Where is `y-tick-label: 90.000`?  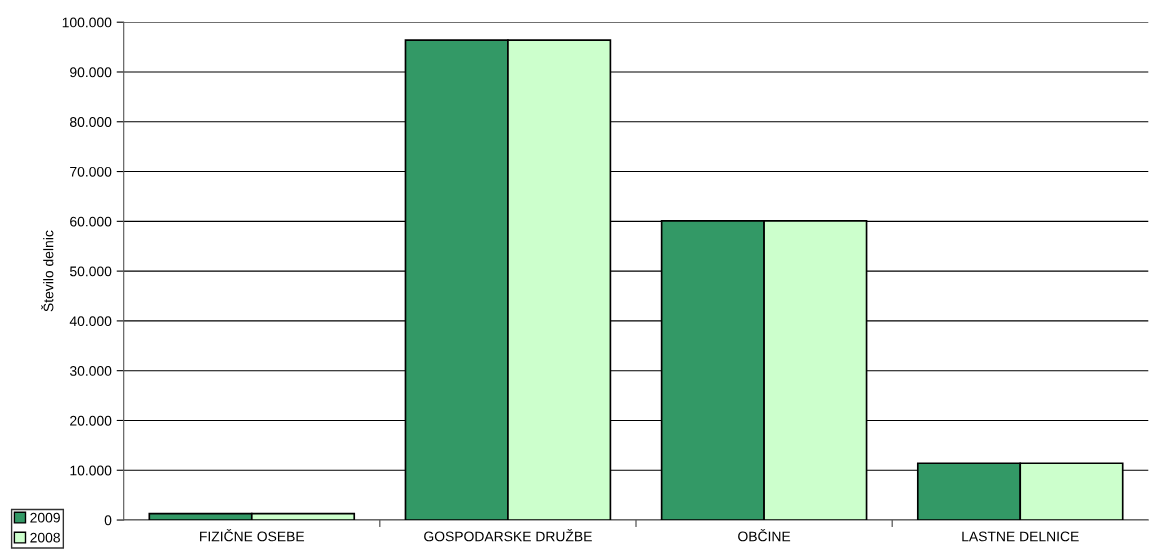
y-tick-label: 90.000 is located at coordinates (91, 72).